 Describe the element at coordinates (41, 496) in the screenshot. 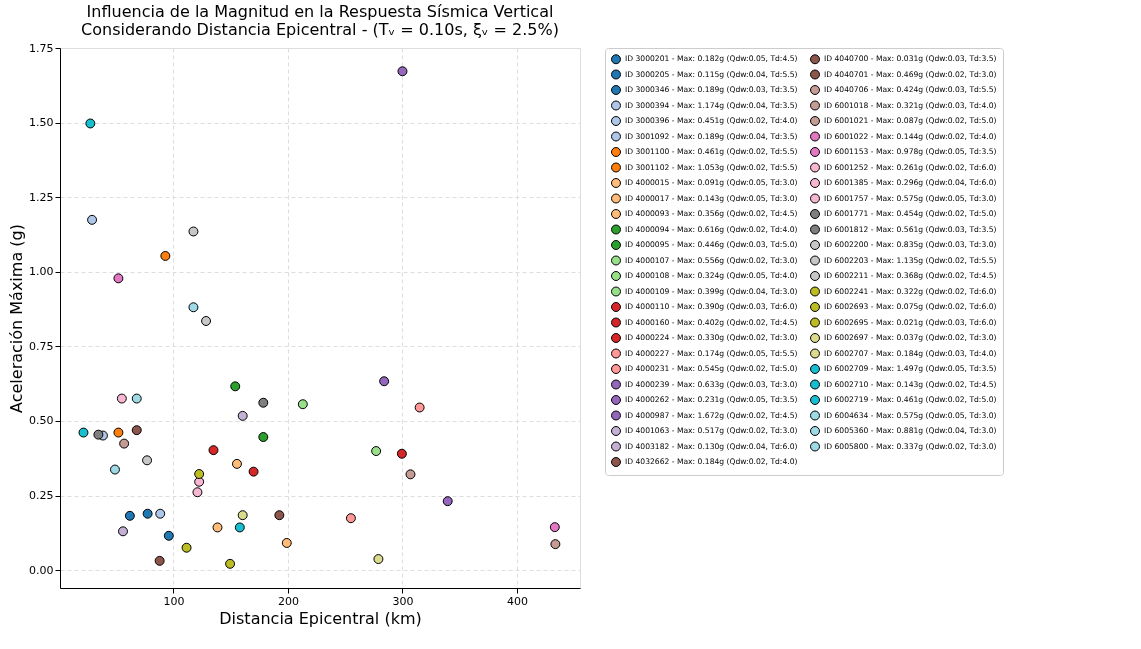

I see `y-tick-label: 0.25` at that location.